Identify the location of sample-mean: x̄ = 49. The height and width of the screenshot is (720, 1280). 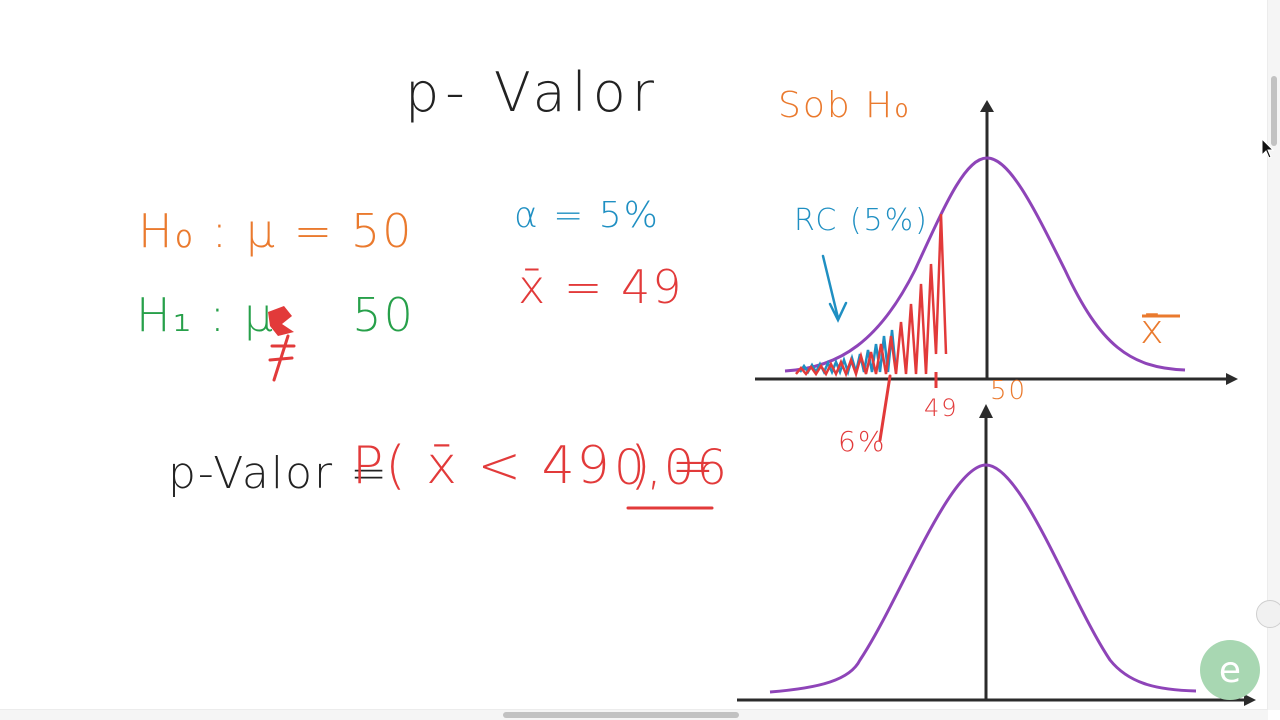
(601, 287).